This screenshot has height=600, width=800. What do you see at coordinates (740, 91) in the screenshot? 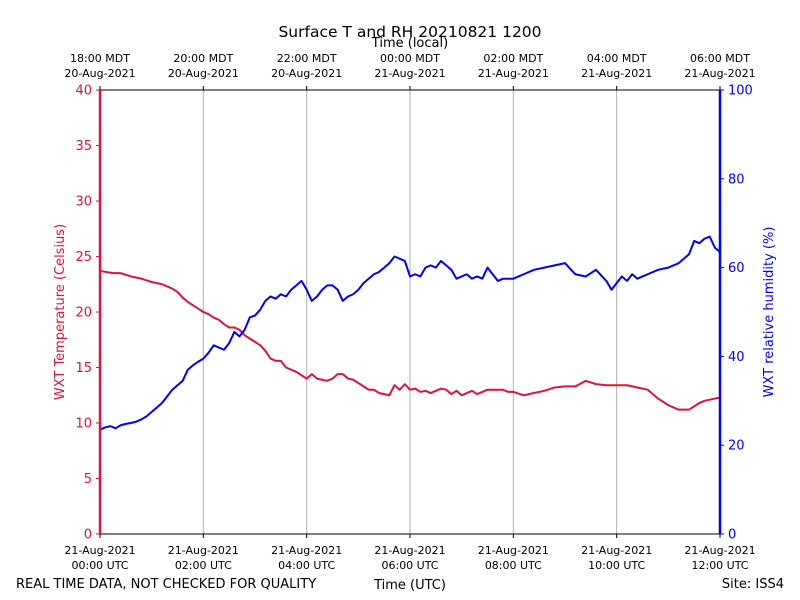
I see `right-tick-label-5: 100` at bounding box center [740, 91].